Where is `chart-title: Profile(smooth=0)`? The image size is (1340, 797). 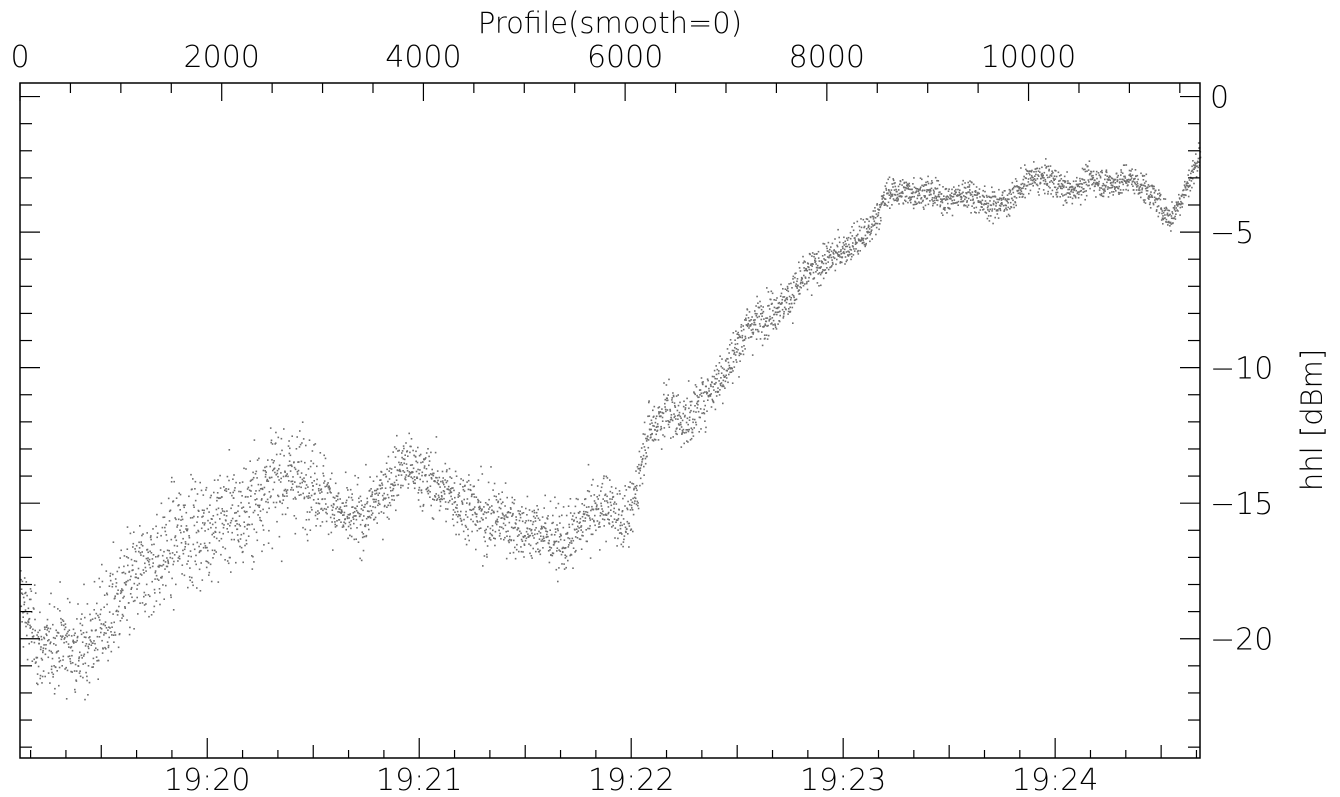
chart-title: Profile(smooth=0) is located at coordinates (610, 23).